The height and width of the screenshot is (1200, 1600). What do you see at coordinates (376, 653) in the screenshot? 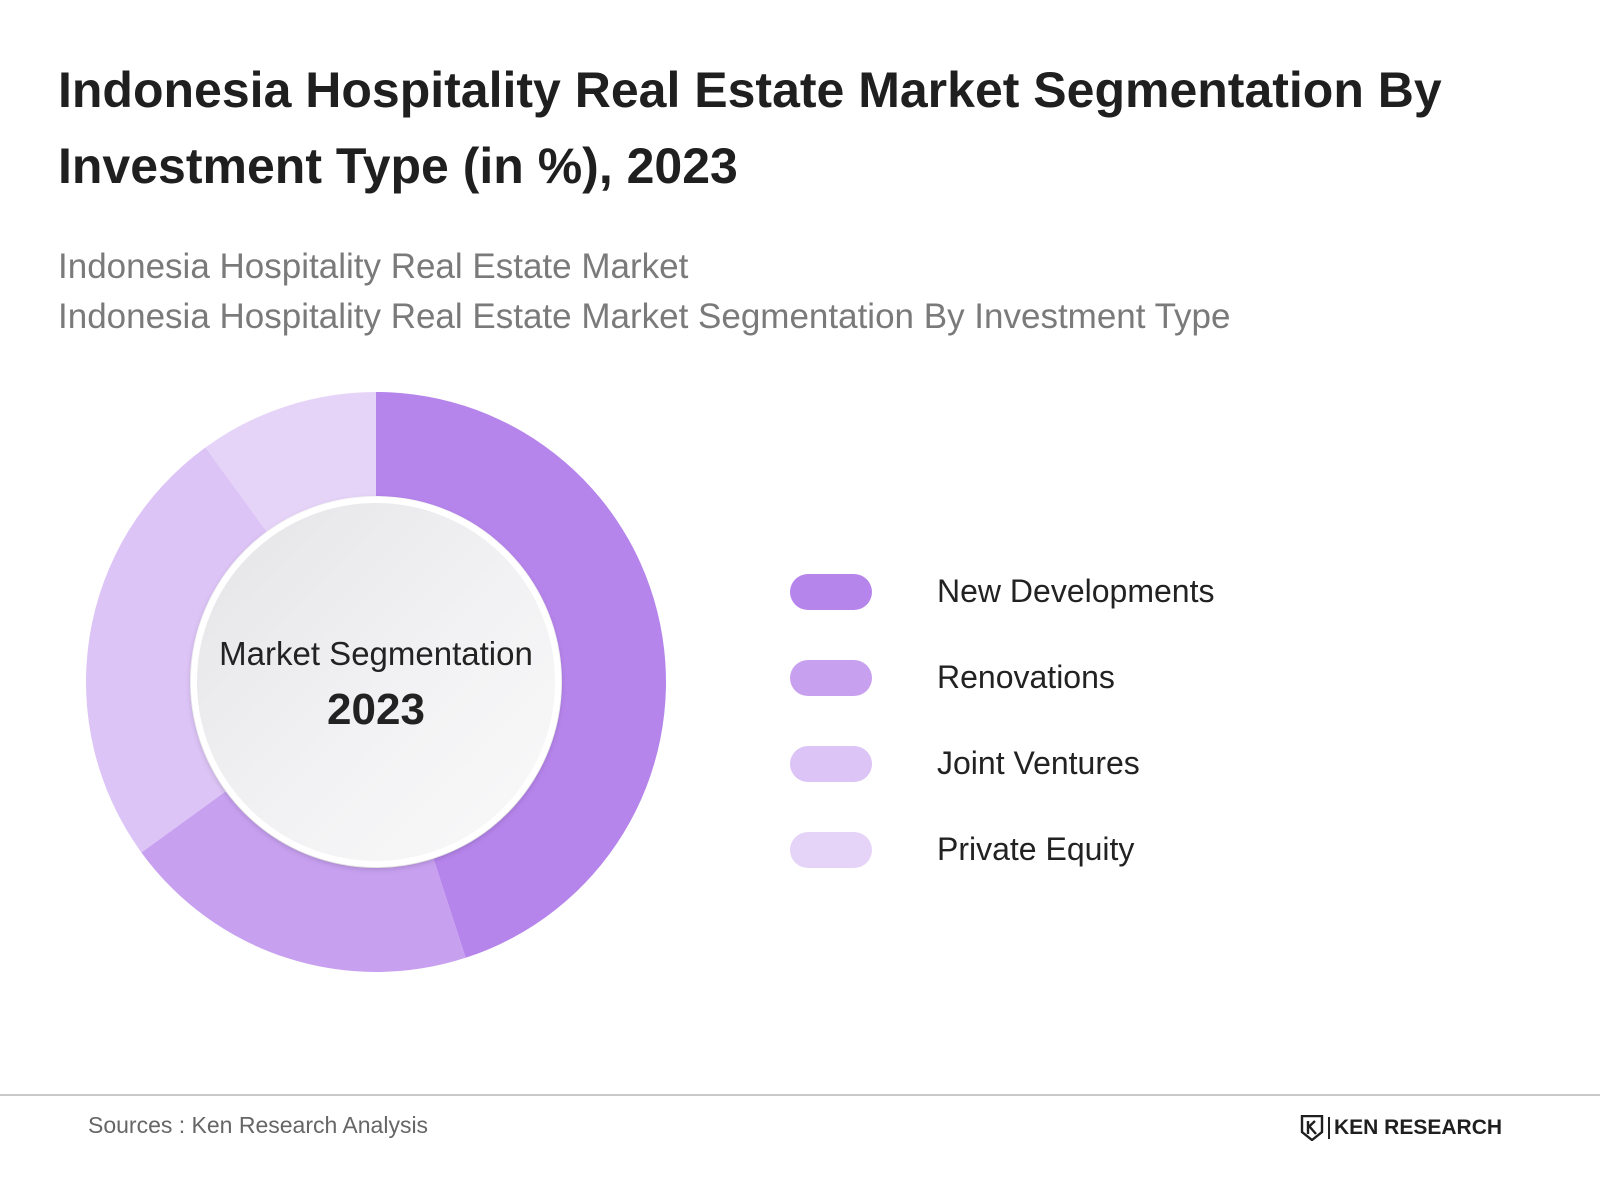
I see `center-label: Market Segmentation` at bounding box center [376, 653].